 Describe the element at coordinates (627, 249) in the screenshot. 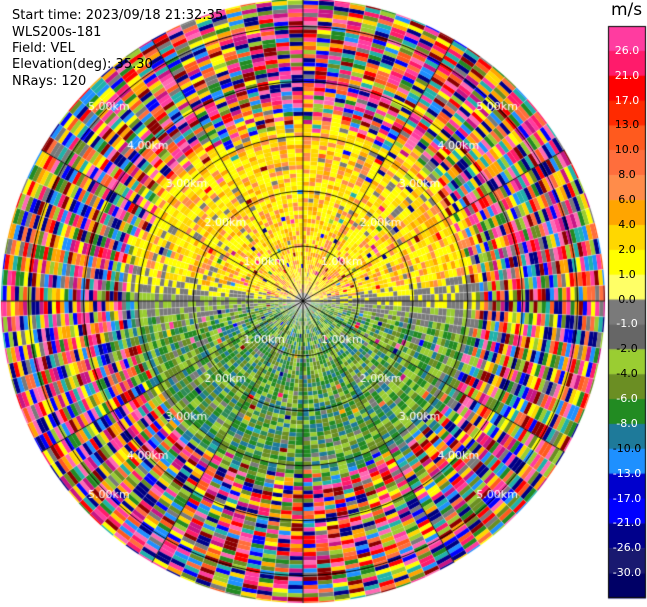

I see `colorbar-tick-label: 2.0` at that location.